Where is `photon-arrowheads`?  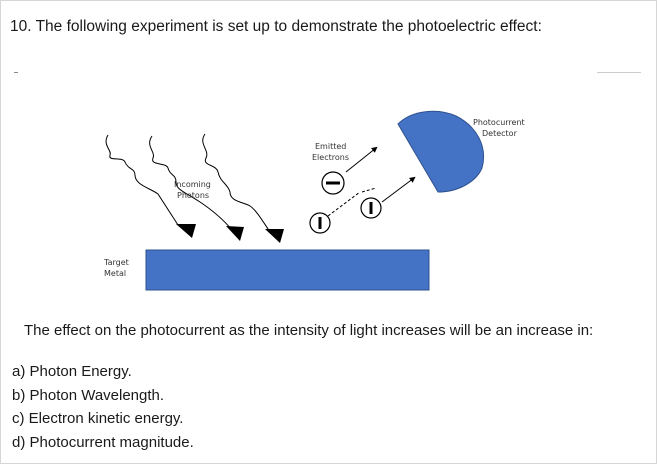 photon-arrowheads is located at coordinates (230, 233).